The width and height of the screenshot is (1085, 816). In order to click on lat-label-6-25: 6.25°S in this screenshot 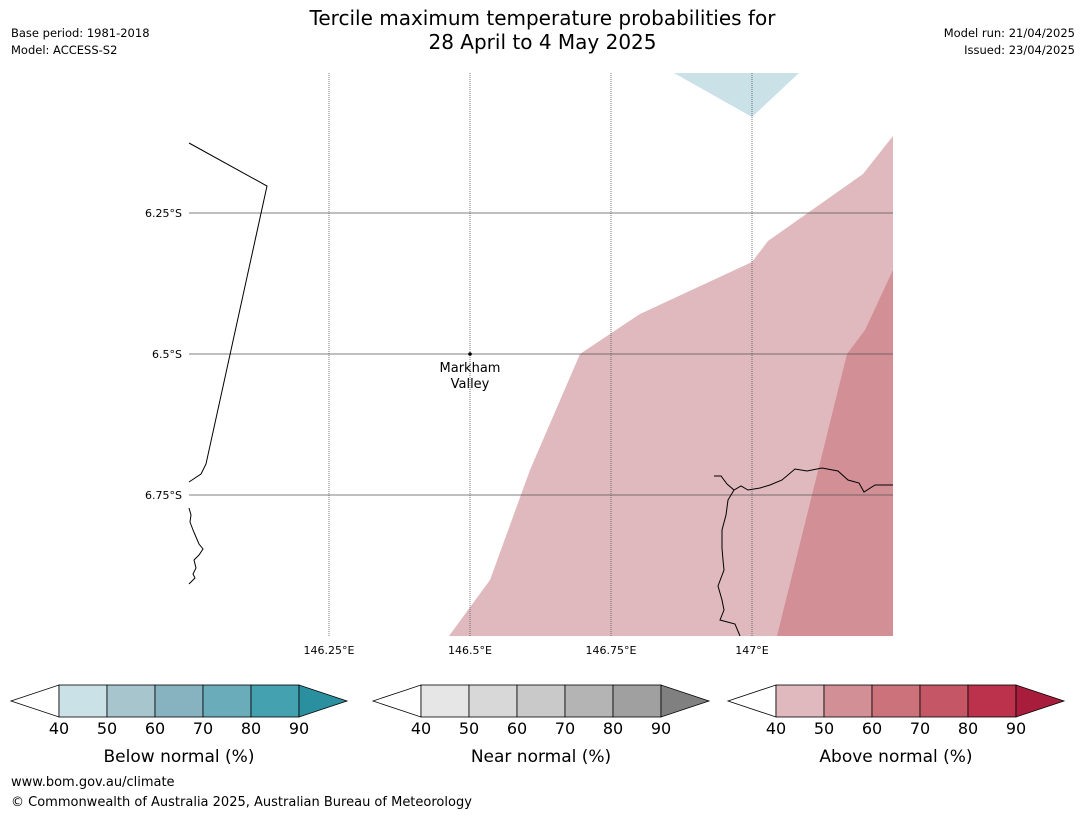, I will do `click(163, 213)`.